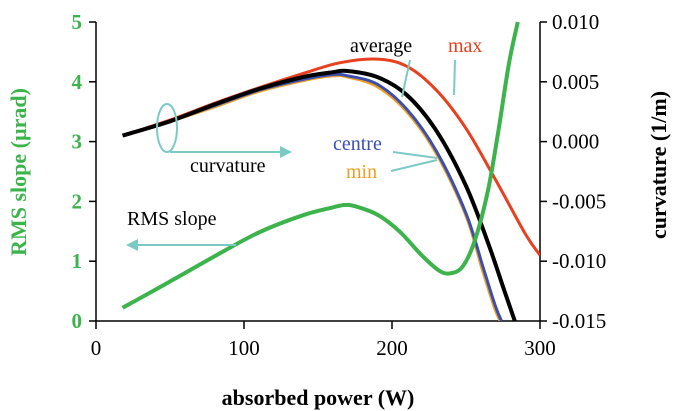  What do you see at coordinates (575, 82) in the screenshot?
I see `right-y-tick-label: 0.005` at bounding box center [575, 82].